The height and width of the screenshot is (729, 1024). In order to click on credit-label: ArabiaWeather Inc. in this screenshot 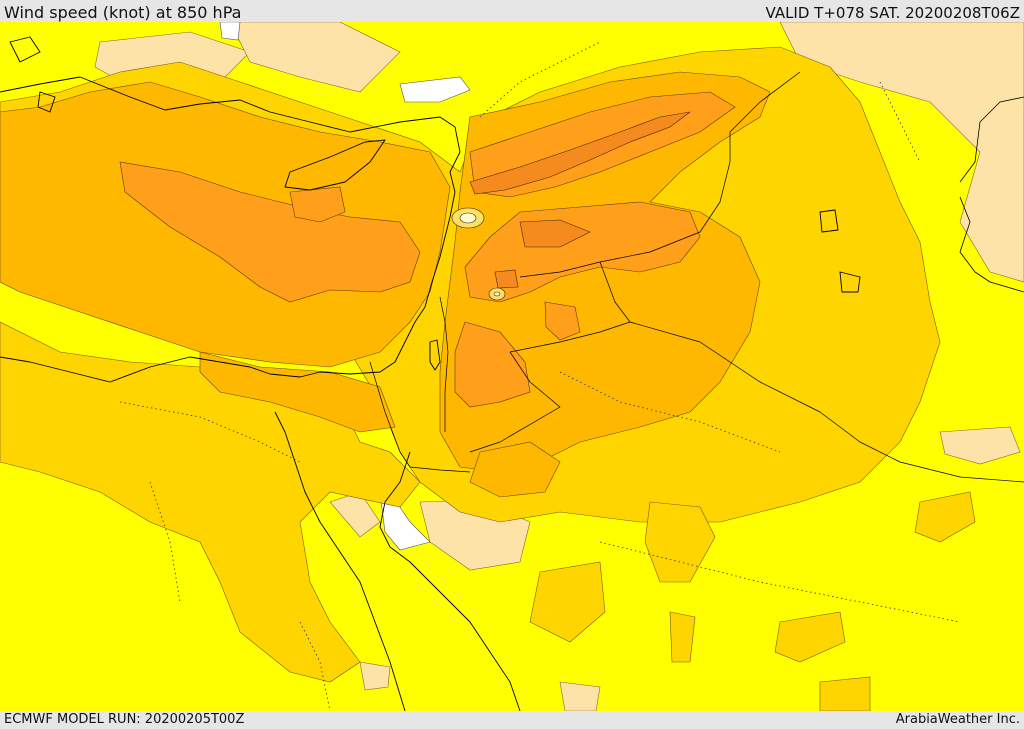, I will do `click(957, 719)`.